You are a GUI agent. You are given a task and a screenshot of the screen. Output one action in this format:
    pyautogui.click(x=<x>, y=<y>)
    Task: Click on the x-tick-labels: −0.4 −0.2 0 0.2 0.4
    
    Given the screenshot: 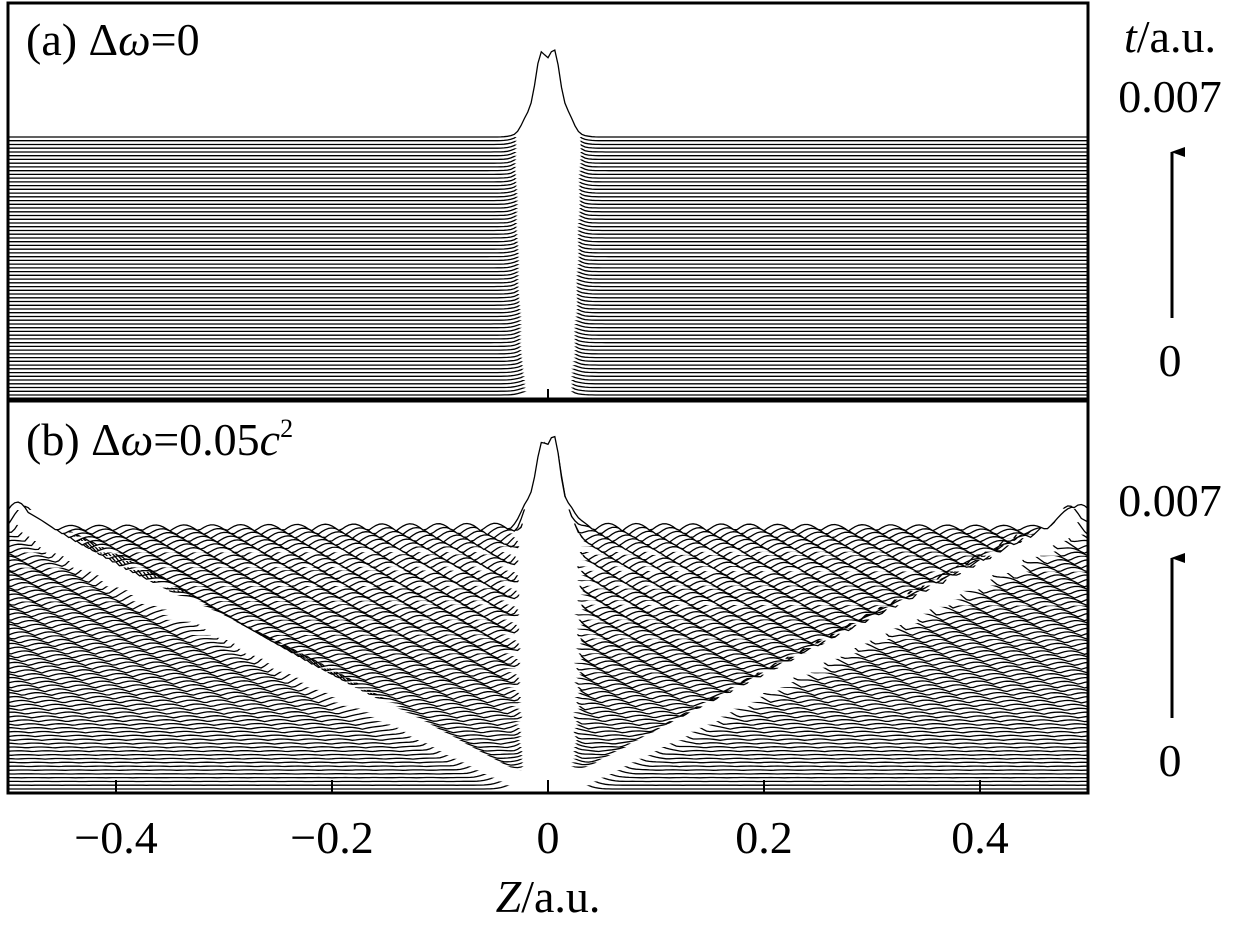 What is the action you would take?
    pyautogui.click(x=541, y=837)
    